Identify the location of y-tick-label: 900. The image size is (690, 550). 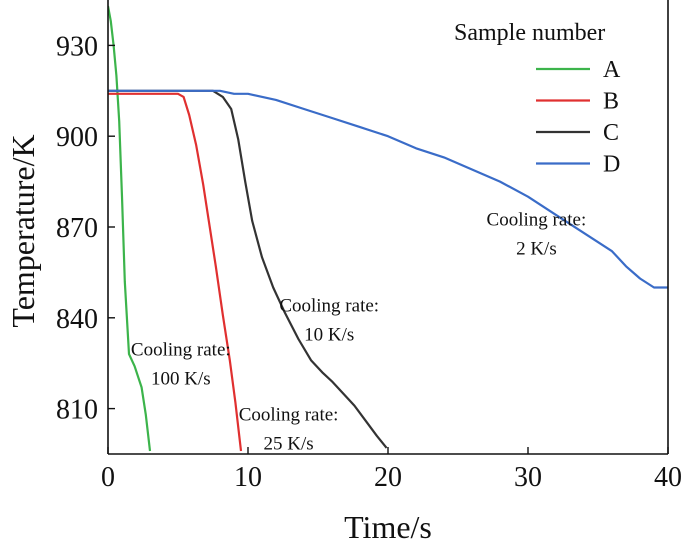
(77, 137).